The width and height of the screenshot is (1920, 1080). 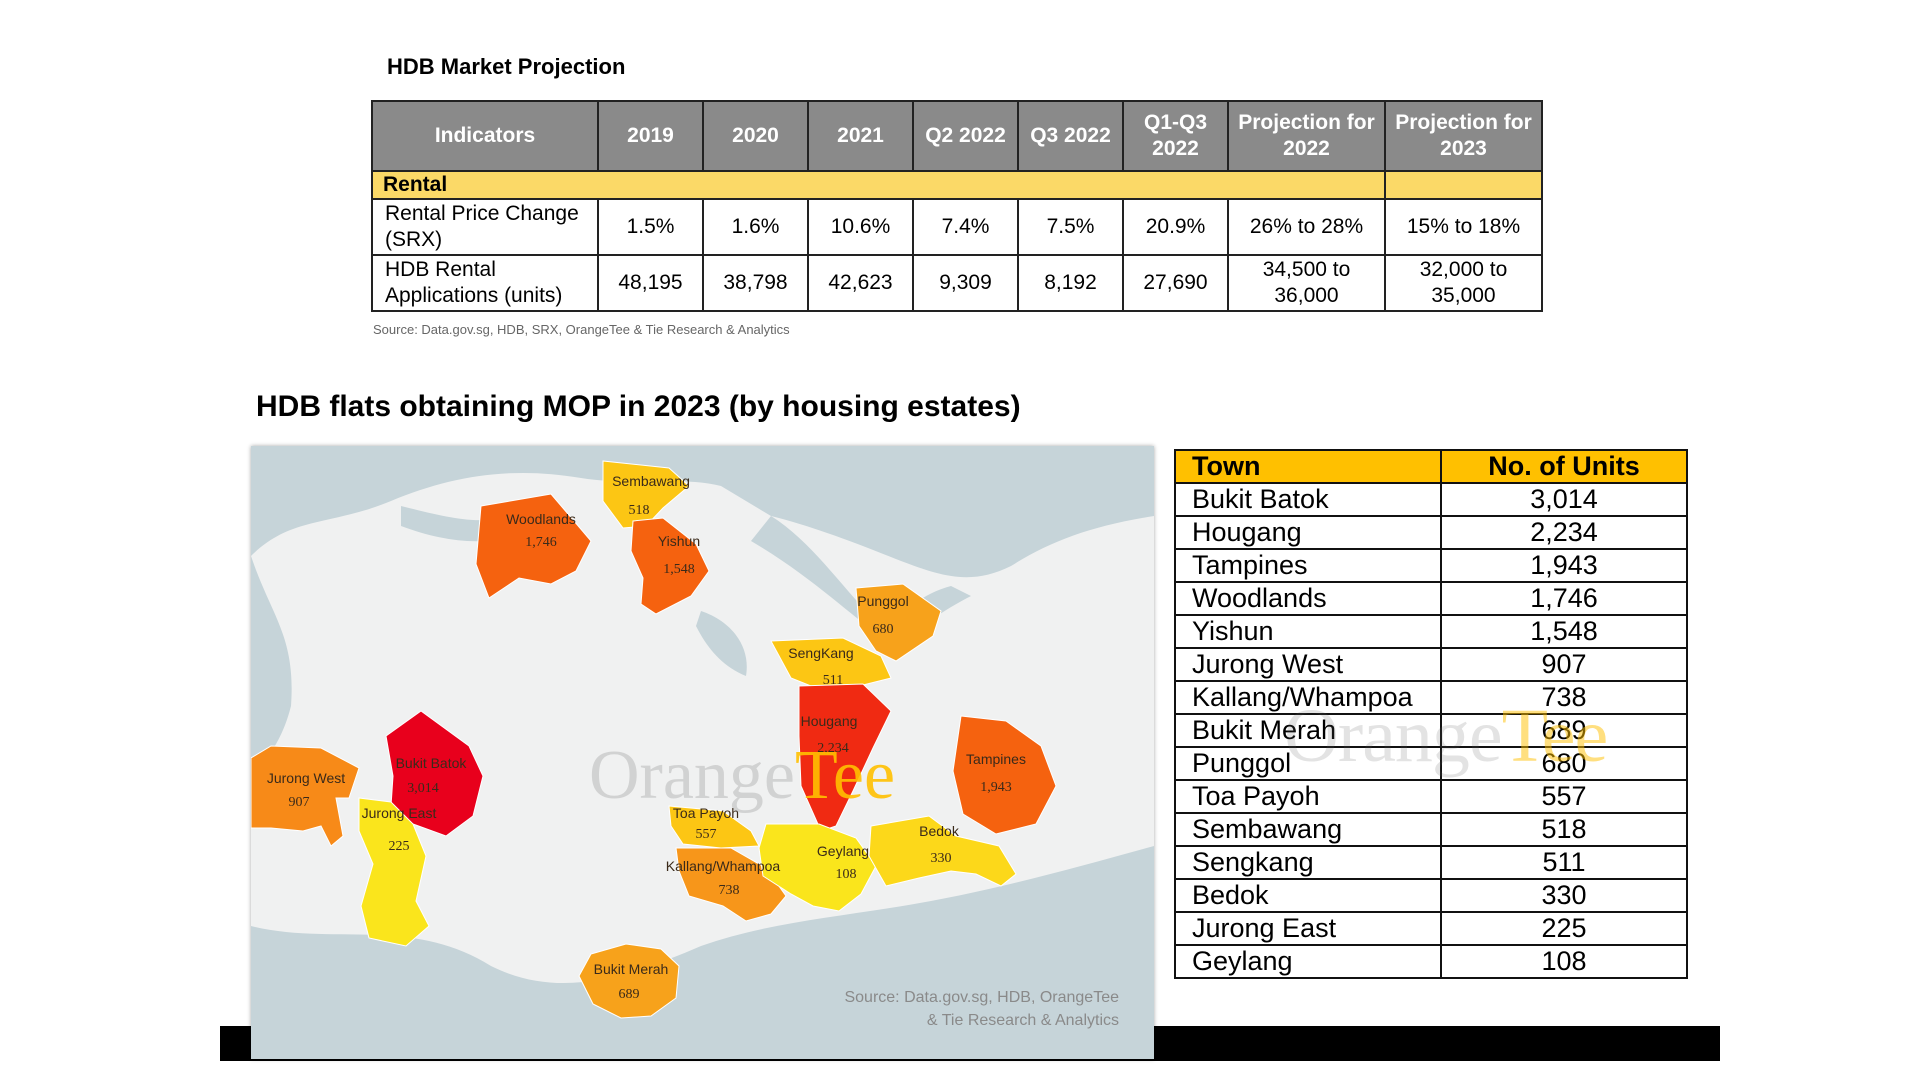 I want to click on table-row: Tampines 1,943, so click(x=1431, y=565).